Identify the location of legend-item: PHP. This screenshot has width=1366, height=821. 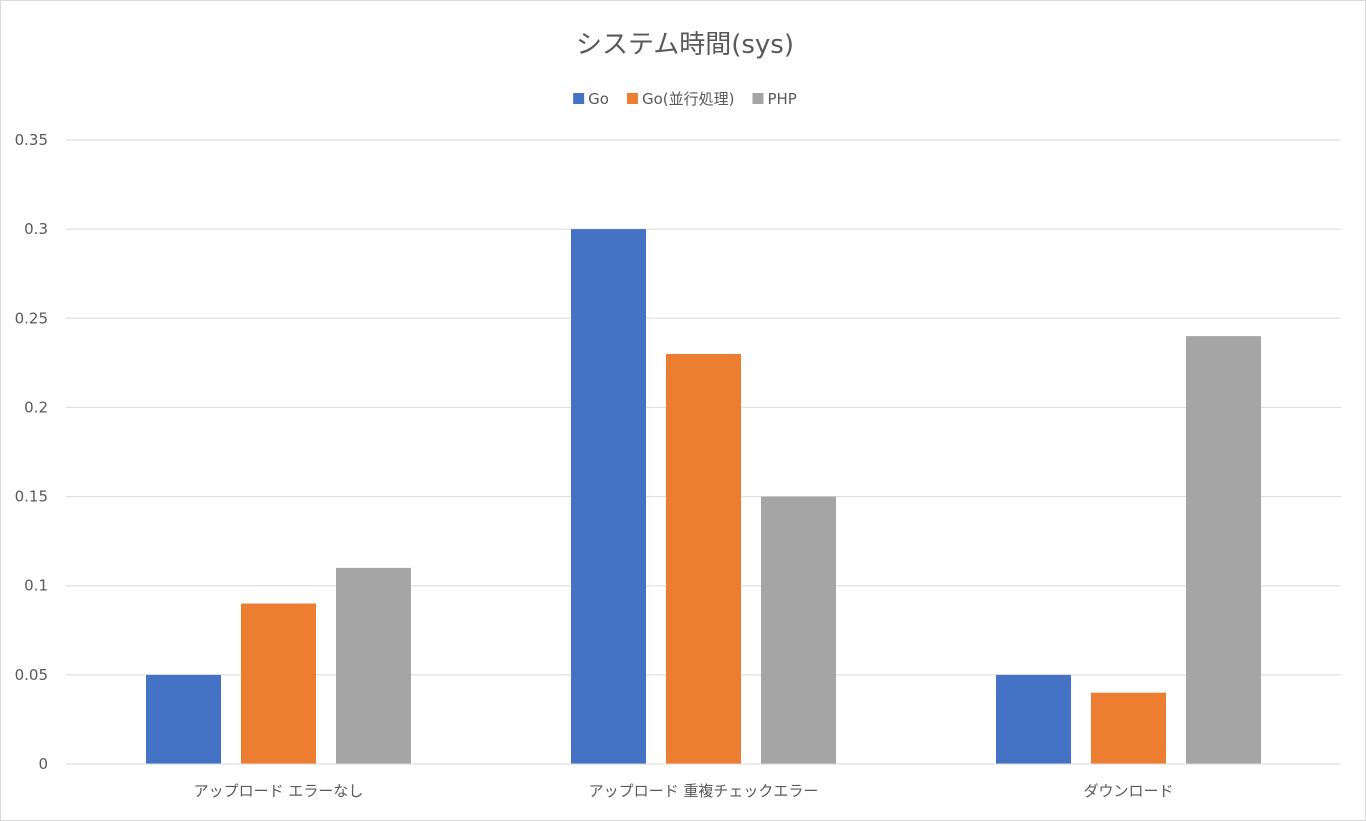
(774, 99).